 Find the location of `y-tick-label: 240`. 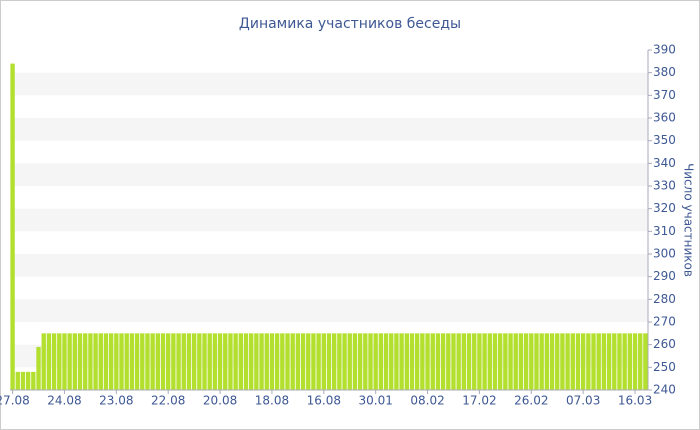

y-tick-label: 240 is located at coordinates (664, 390).